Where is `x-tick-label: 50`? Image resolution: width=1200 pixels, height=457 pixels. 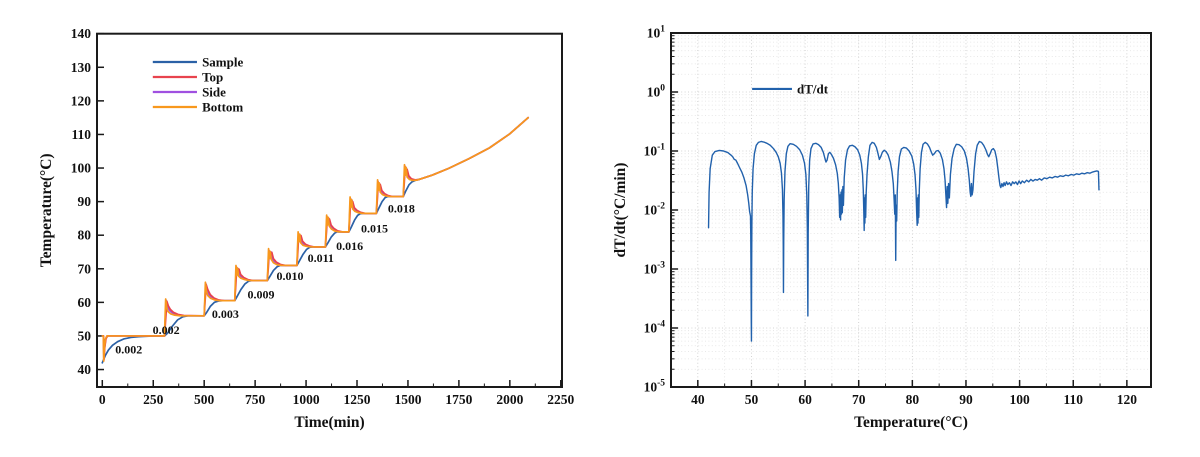
x-tick-label: 50 is located at coordinates (752, 399).